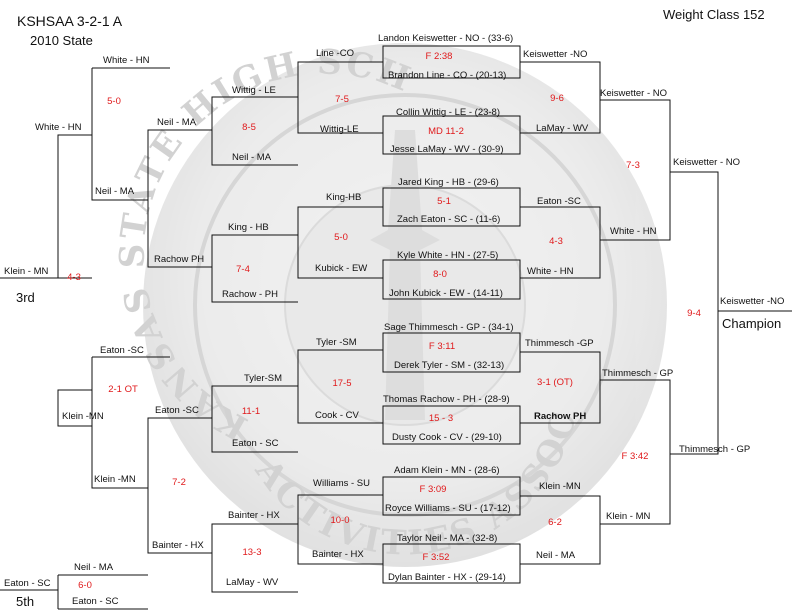 This screenshot has height=612, width=792. What do you see at coordinates (95, 601) in the screenshot?
I see `d8-bottom: Eaton - SC` at bounding box center [95, 601].